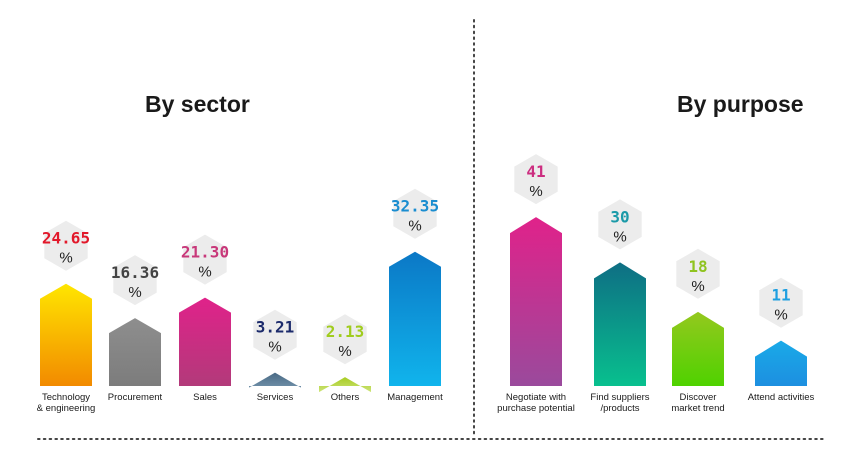  I want to click on category-label-purpose-1: Find suppliers/products, so click(619, 403).